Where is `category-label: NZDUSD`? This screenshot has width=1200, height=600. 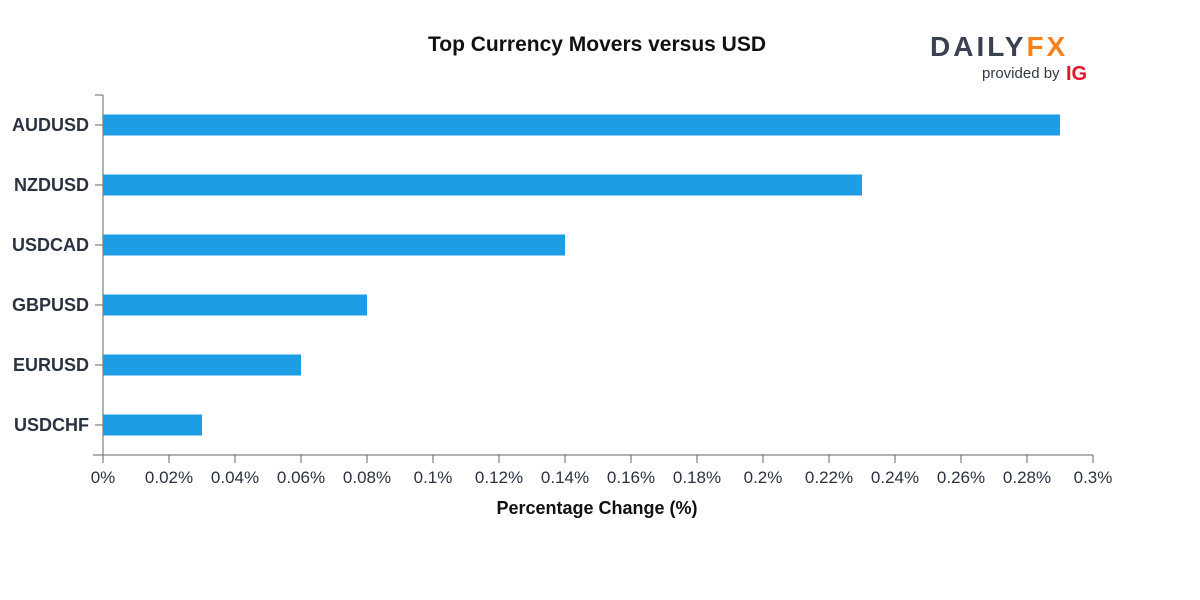
category-label: NZDUSD is located at coordinates (51, 185).